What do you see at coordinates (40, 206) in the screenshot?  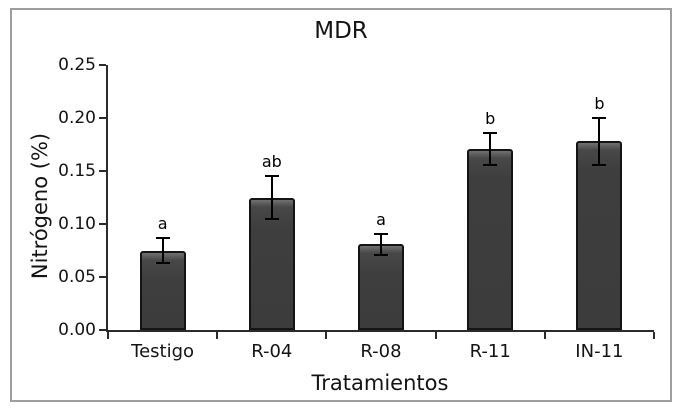 I see `y-axis-title: Nitrógeno (%)` at bounding box center [40, 206].